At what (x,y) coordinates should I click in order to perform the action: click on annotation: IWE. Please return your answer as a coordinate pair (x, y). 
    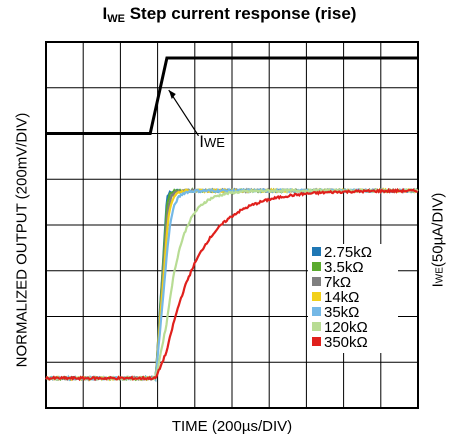
    Looking at the image, I should click on (196, 120).